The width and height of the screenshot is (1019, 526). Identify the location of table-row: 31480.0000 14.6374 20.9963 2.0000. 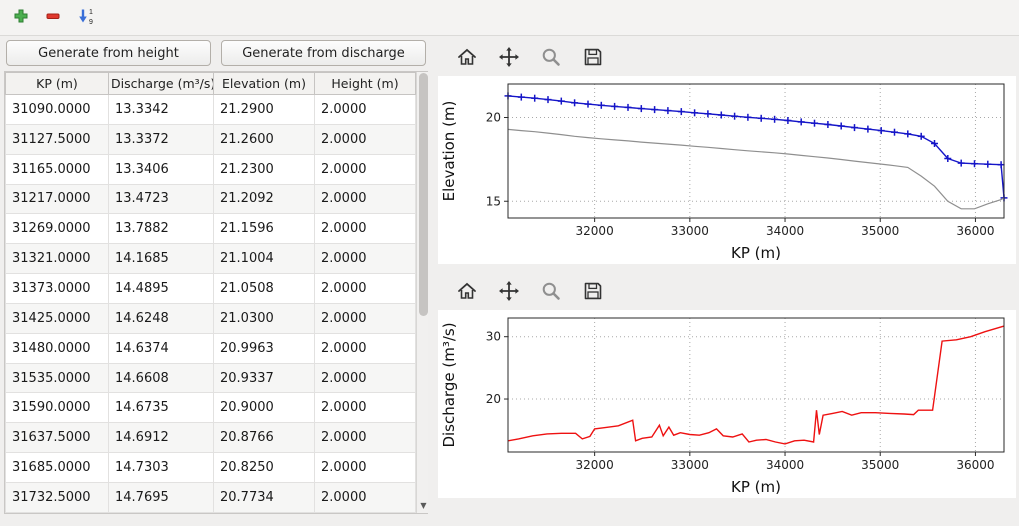
(210, 348).